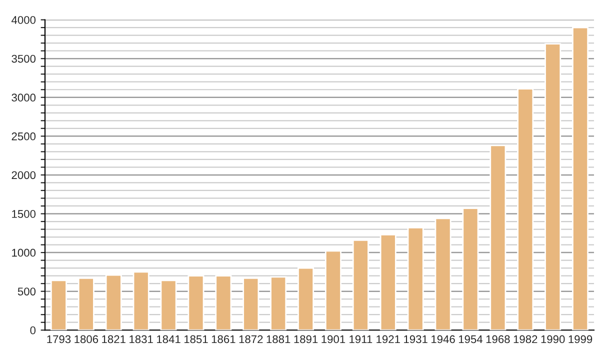 The width and height of the screenshot is (600, 360). I want to click on x-tick-label: 1999, so click(580, 339).